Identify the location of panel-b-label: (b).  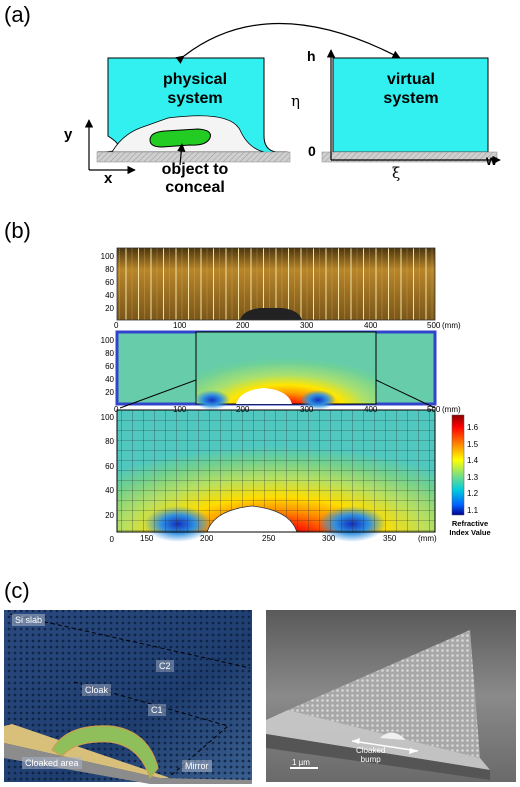
(17, 230).